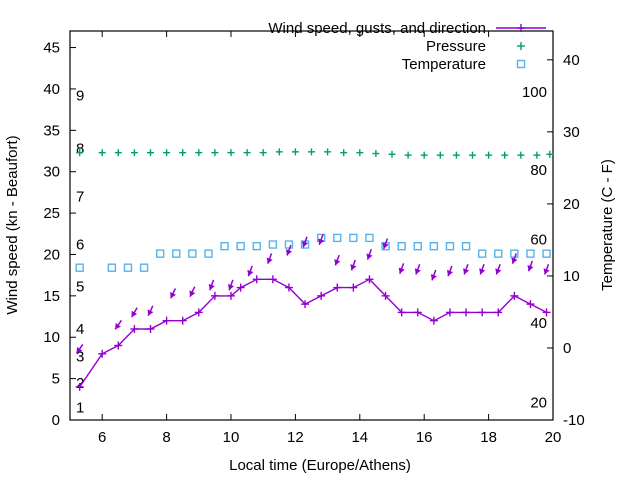 Image resolution: width=640 pixels, height=480 pixels. What do you see at coordinates (166, 437) in the screenshot?
I see `x-tick-label: 8` at bounding box center [166, 437].